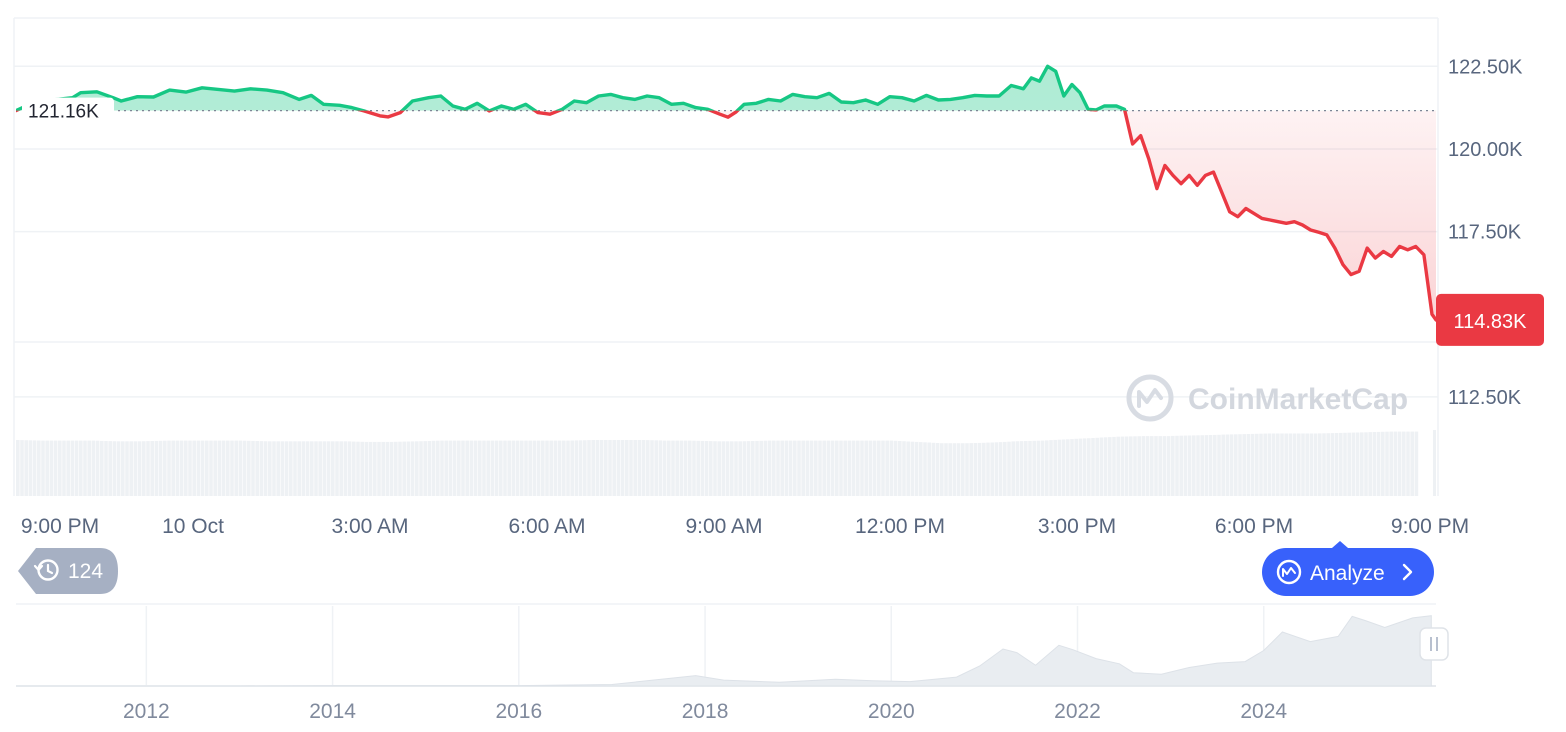  I want to click on x-tick-label: 6:00 PM, so click(1254, 526).